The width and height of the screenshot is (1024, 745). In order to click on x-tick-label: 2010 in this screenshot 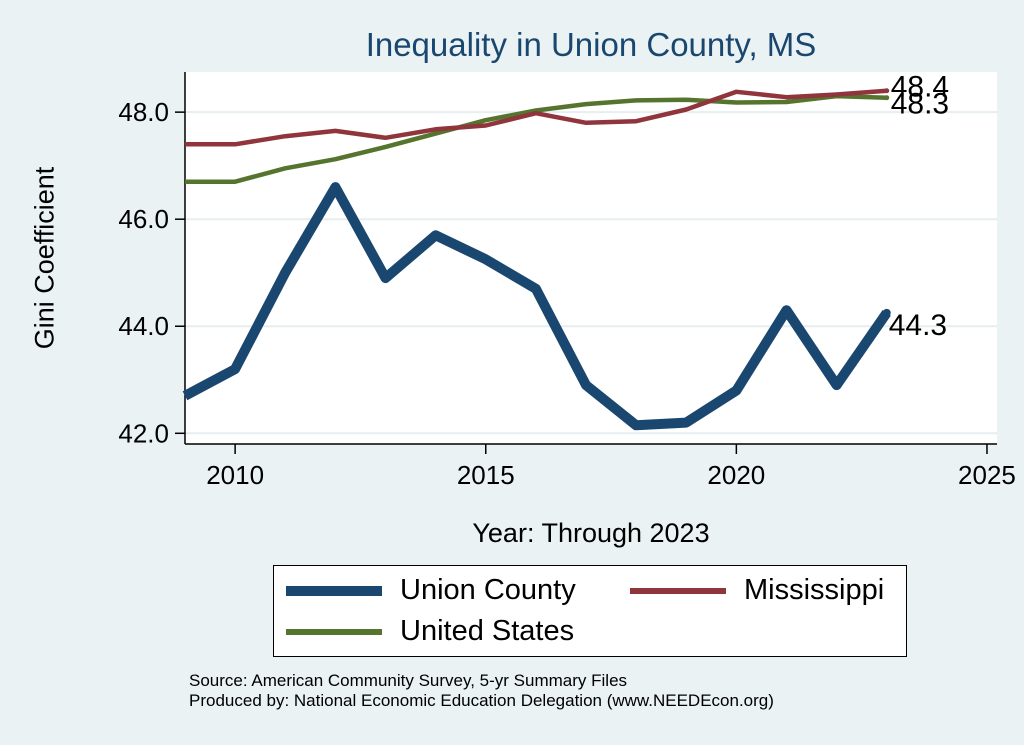, I will do `click(235, 475)`.